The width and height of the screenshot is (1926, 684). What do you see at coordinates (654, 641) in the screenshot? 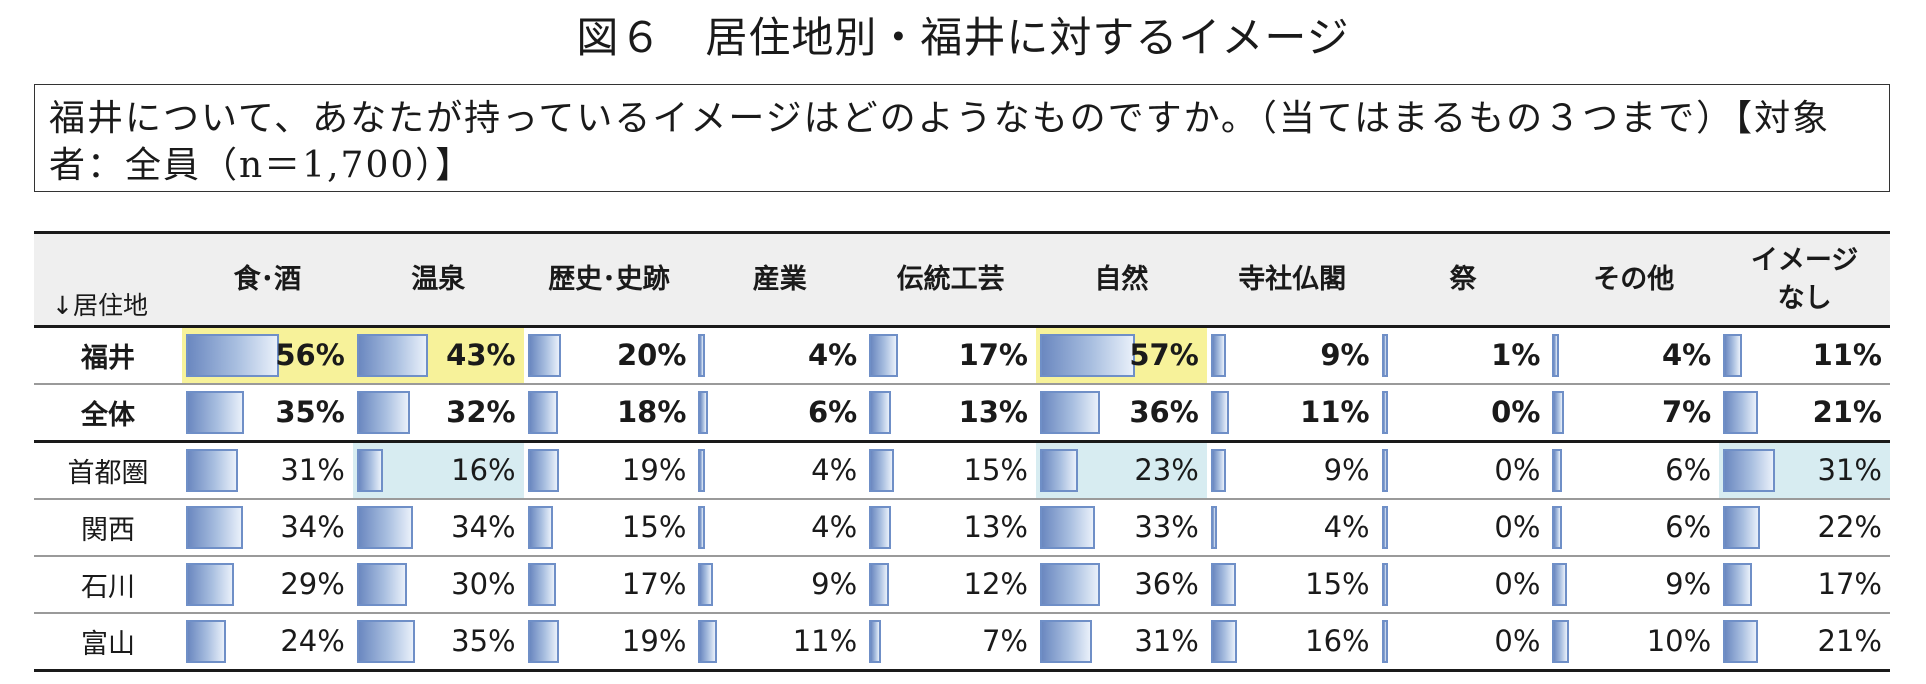
I see `value-label: 19%` at bounding box center [654, 641].